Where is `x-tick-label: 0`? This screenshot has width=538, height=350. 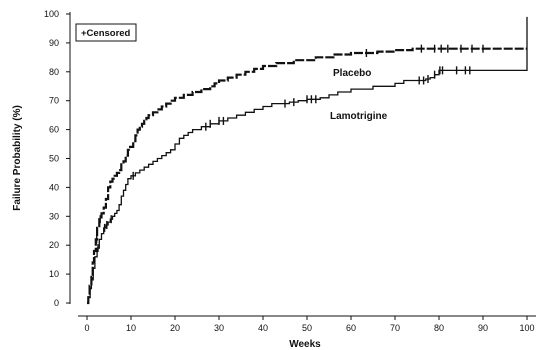 x-tick-label: 0 is located at coordinates (86, 328).